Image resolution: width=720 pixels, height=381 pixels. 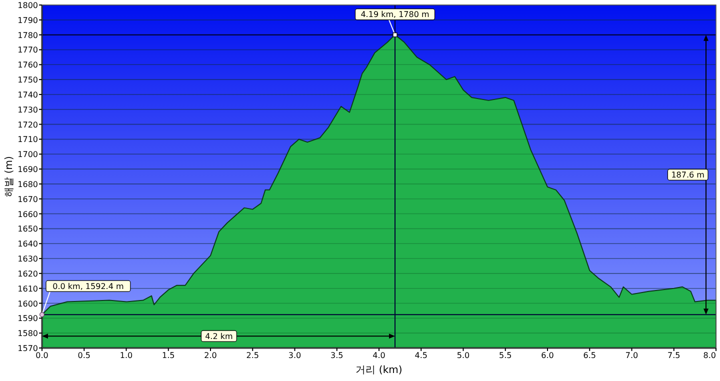 I want to click on y-tick-label: 1710, so click(x=28, y=139).